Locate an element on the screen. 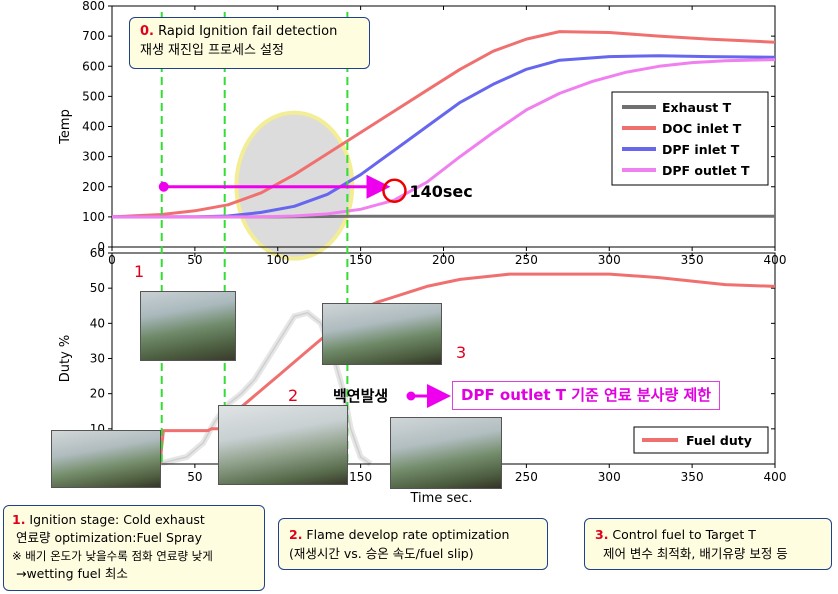  bottom-y-tick-label: 20 is located at coordinates (97, 394).